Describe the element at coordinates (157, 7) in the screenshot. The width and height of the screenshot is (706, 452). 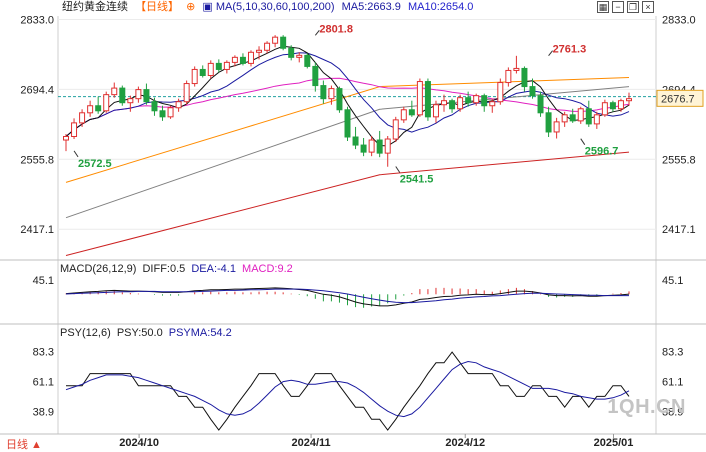
I see `period-label: 【日线】` at that location.